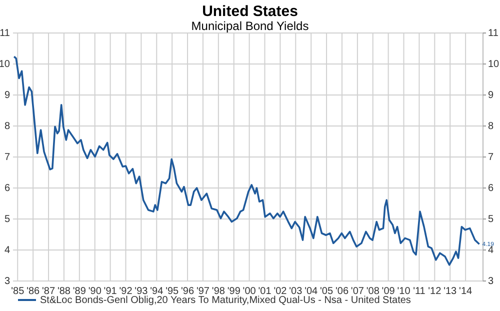 The height and width of the screenshot is (311, 500). I want to click on y2-tick-label: 8, so click(491, 126).